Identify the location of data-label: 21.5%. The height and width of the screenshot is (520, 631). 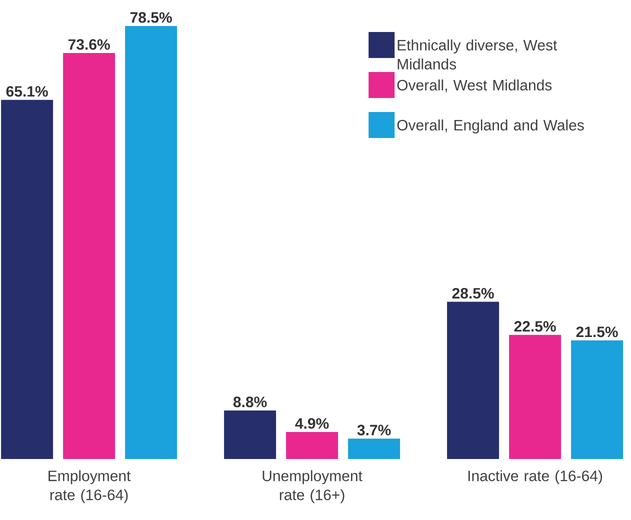
(597, 332).